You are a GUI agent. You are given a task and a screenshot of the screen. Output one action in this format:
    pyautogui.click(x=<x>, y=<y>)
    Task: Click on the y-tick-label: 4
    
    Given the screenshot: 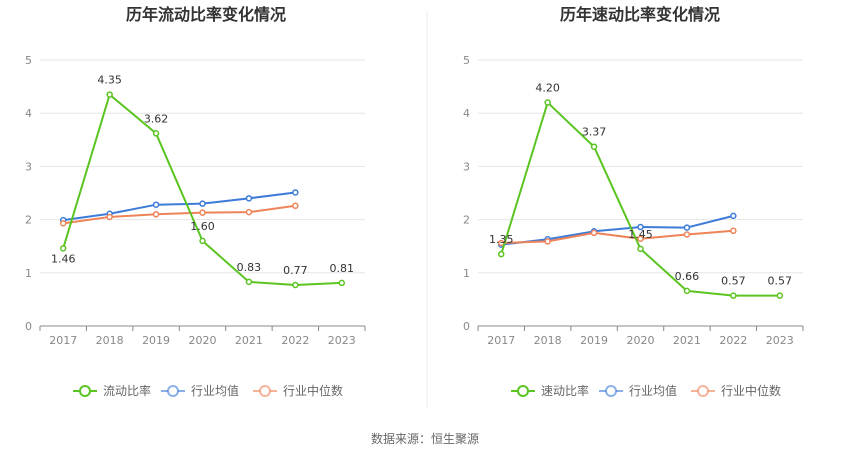 What is the action you would take?
    pyautogui.click(x=28, y=113)
    